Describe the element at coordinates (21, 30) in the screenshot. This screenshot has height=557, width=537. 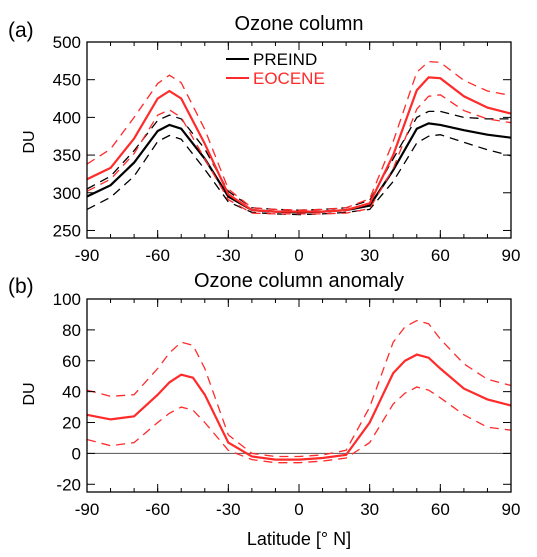
I see `panel-a-label: (a)` at that location.